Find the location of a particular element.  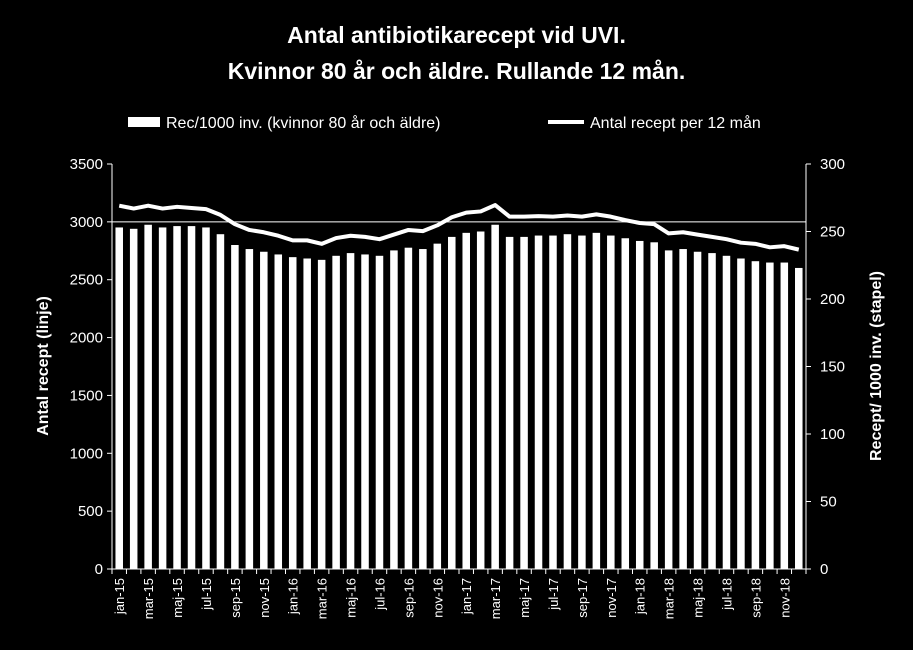

x-tick-label: jul-17 is located at coordinates (553, 594).